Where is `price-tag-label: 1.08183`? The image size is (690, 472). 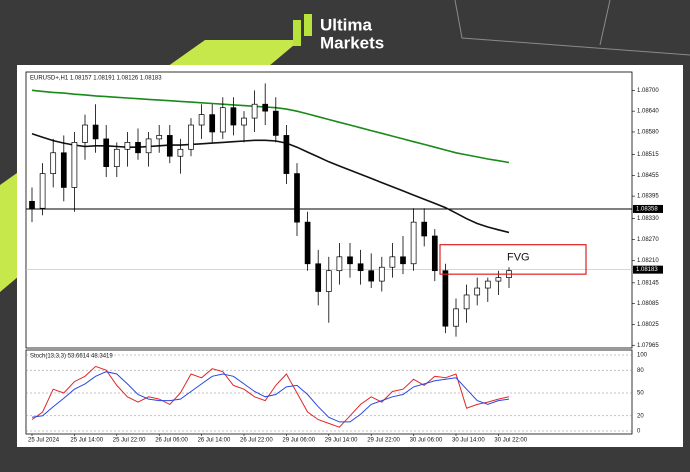
price-tag-label: 1.08183 is located at coordinates (647, 270).